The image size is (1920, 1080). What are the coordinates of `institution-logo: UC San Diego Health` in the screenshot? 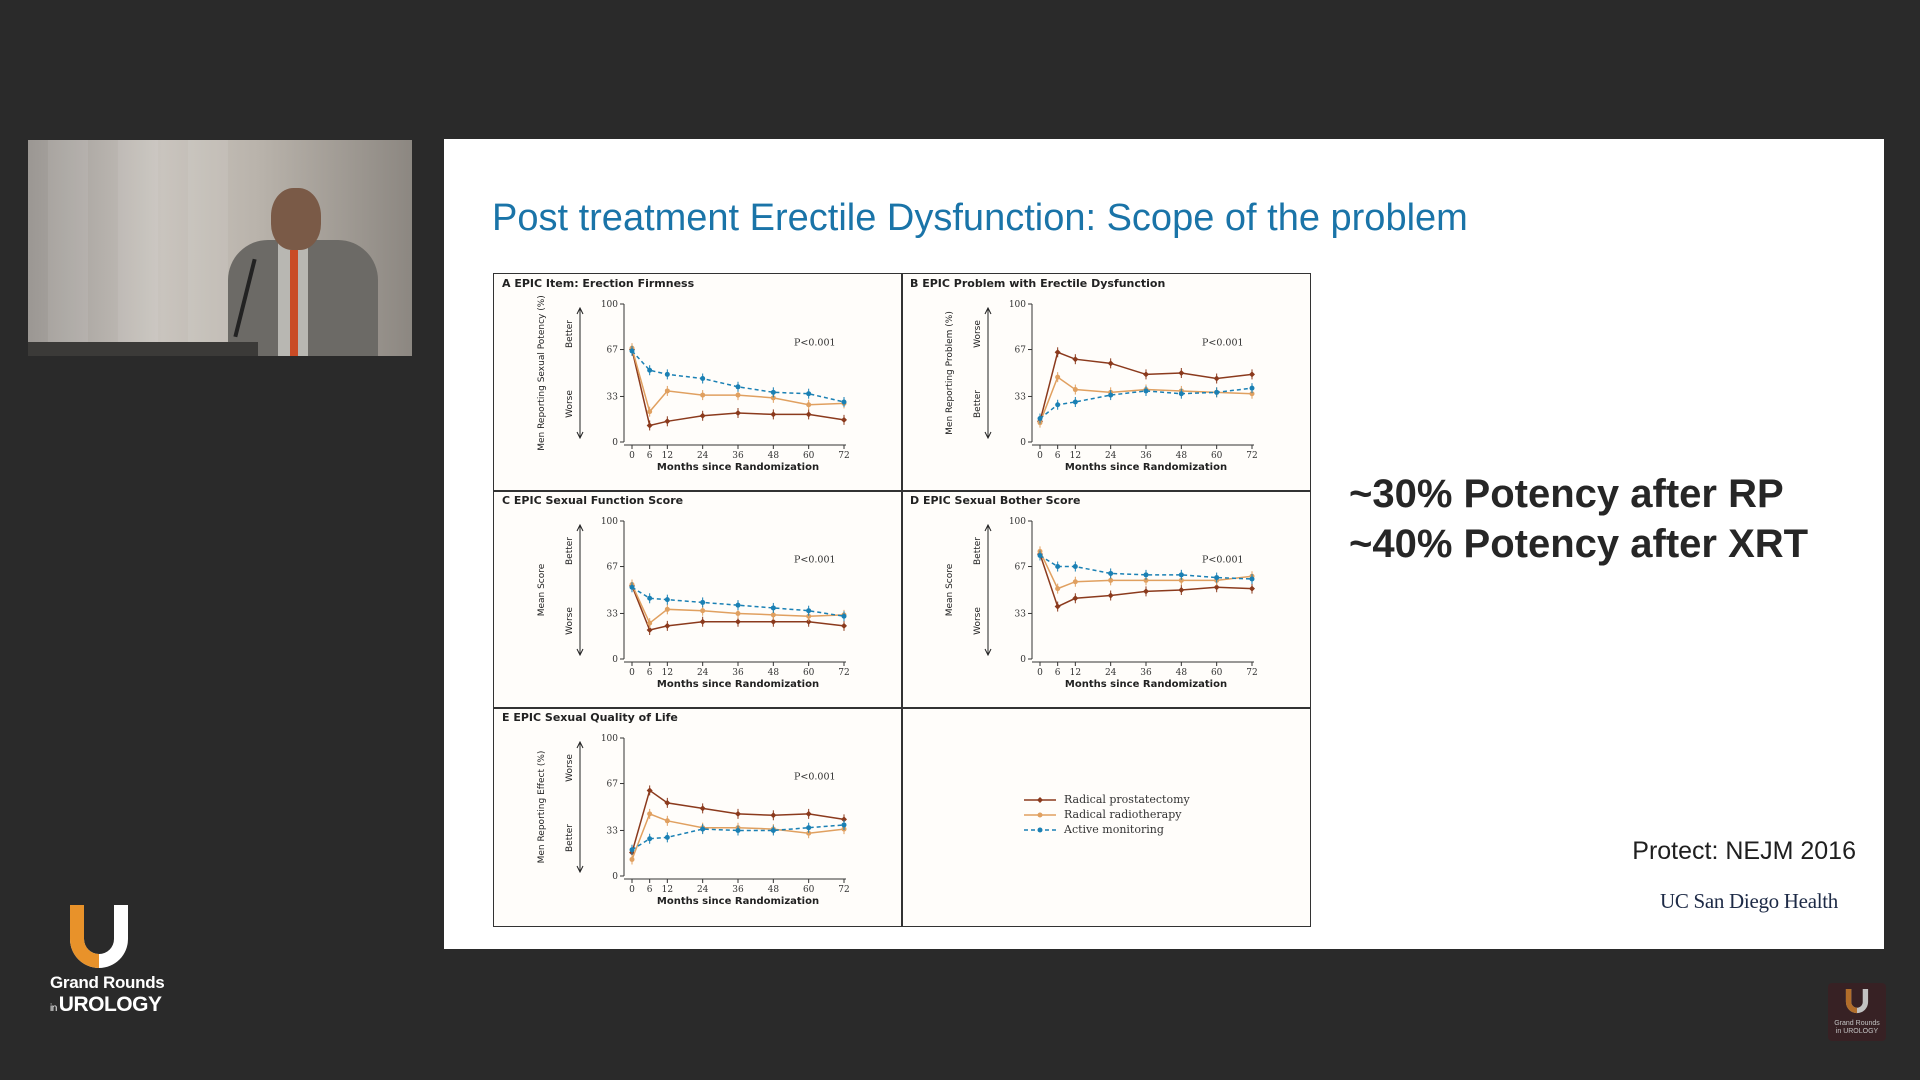 It's located at (1748, 901).